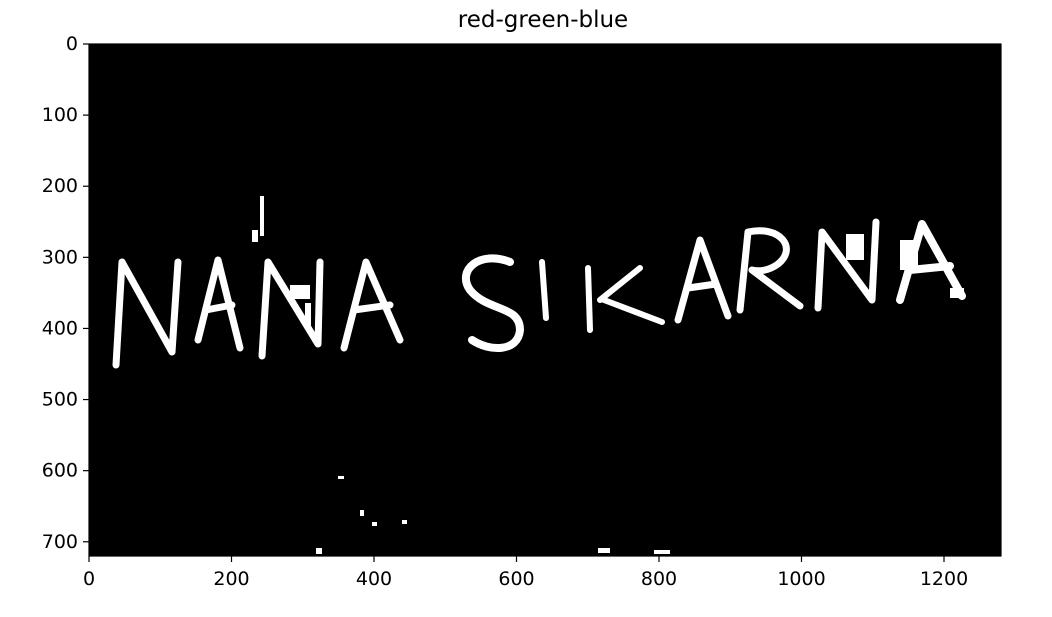  Describe the element at coordinates (65, 293) in the screenshot. I see `y-axis: 0 100 200 300 400 500 600 700` at that location.